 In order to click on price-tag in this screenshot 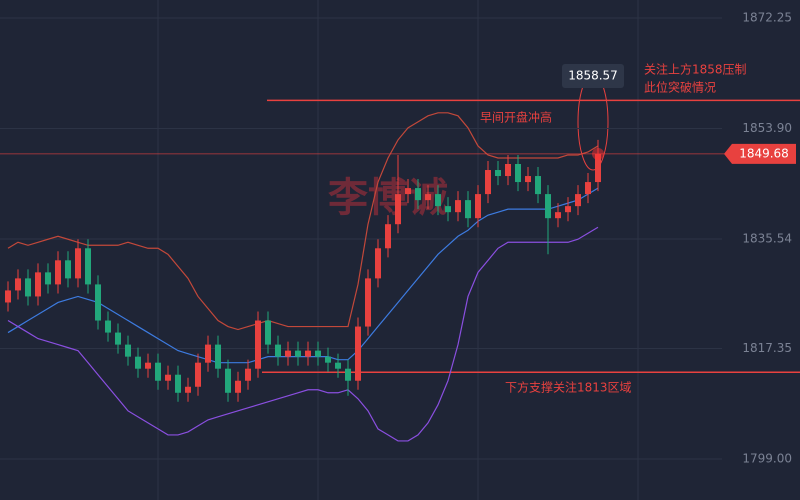, I will do `click(760, 153)`.